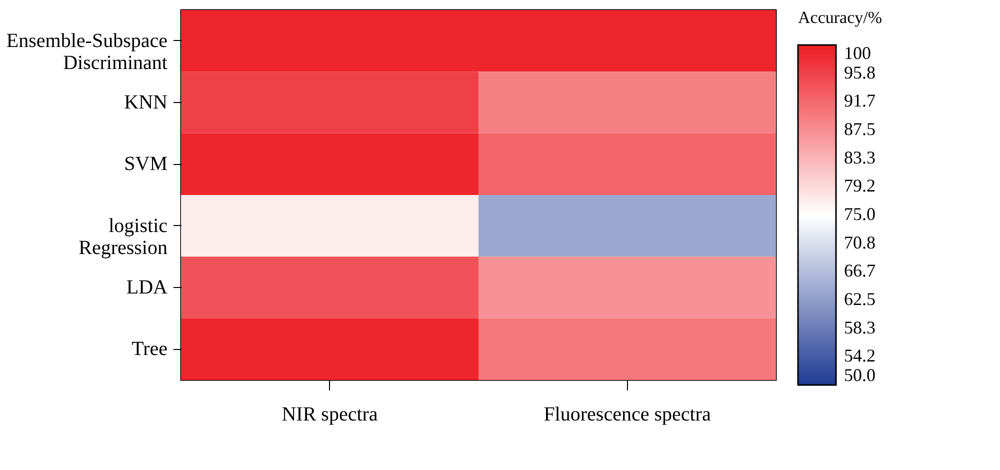 This screenshot has height=470, width=1000. What do you see at coordinates (860, 270) in the screenshot?
I see `color-bar-label: 66.7` at bounding box center [860, 270].